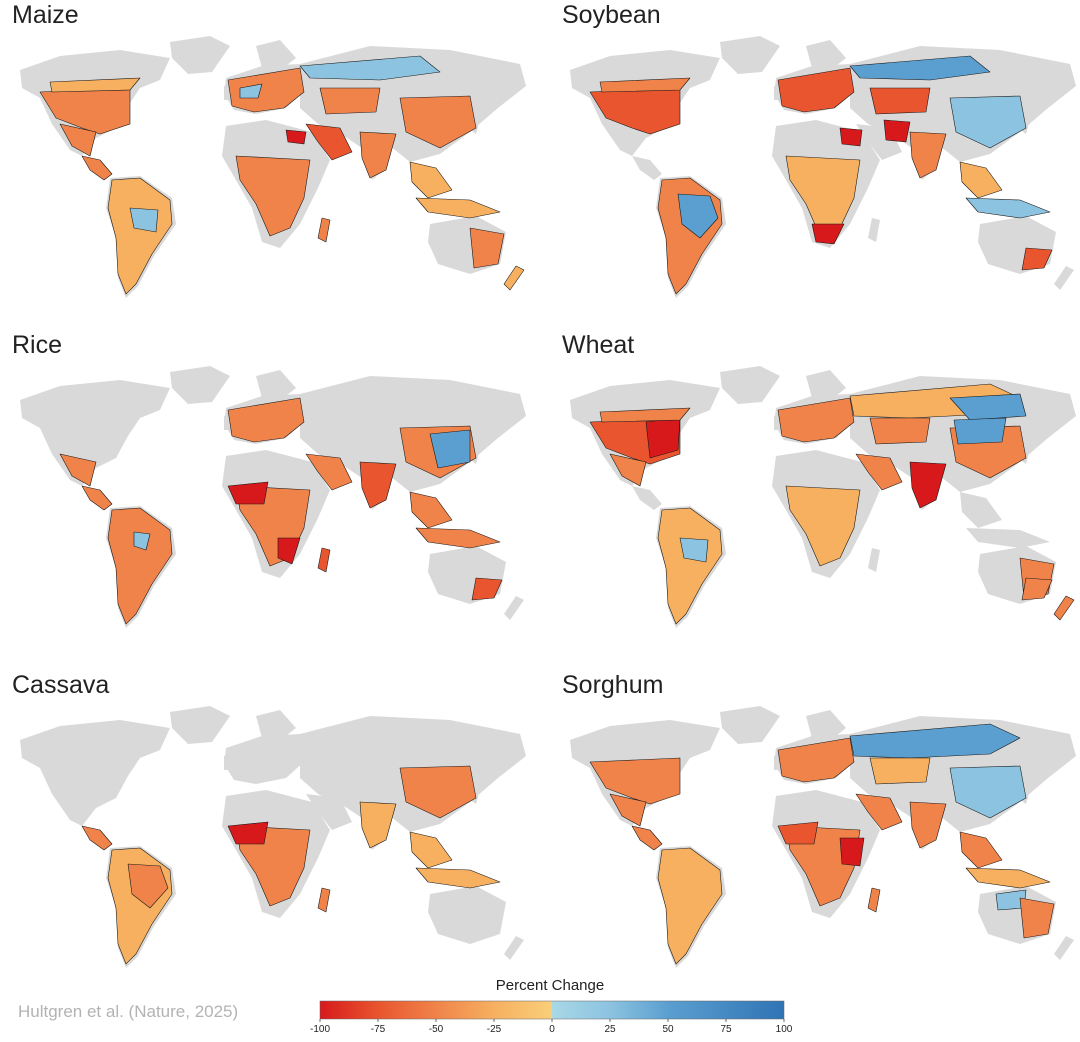 This screenshot has height=1042, width=1080. Describe the element at coordinates (436, 1029) in the screenshot. I see `legend-tick-label: -50` at that location.